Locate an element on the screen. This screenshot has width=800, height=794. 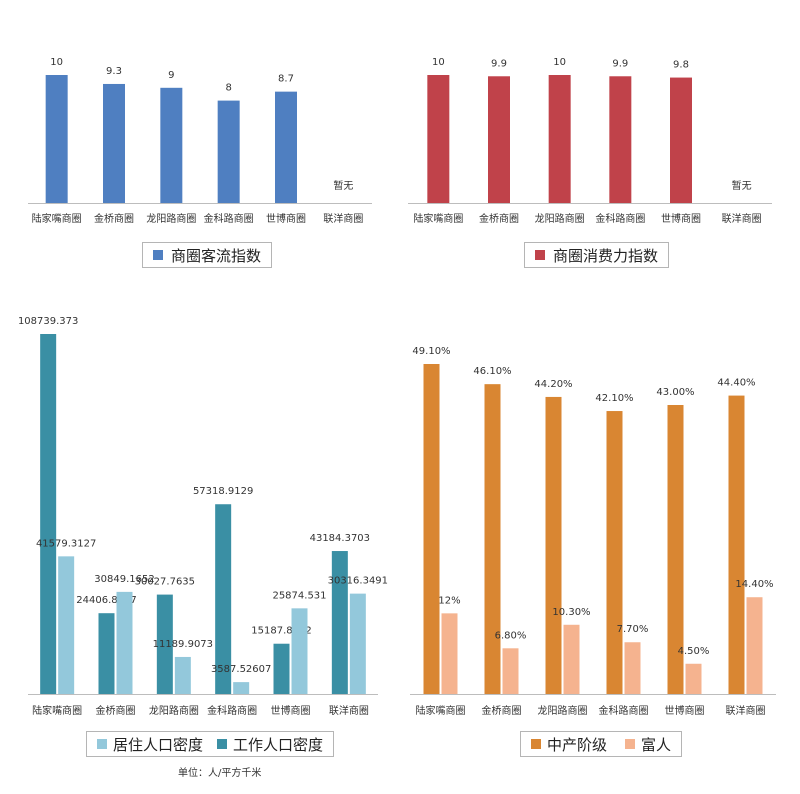
chart-4-data-label: 42.10% is located at coordinates (614, 398).